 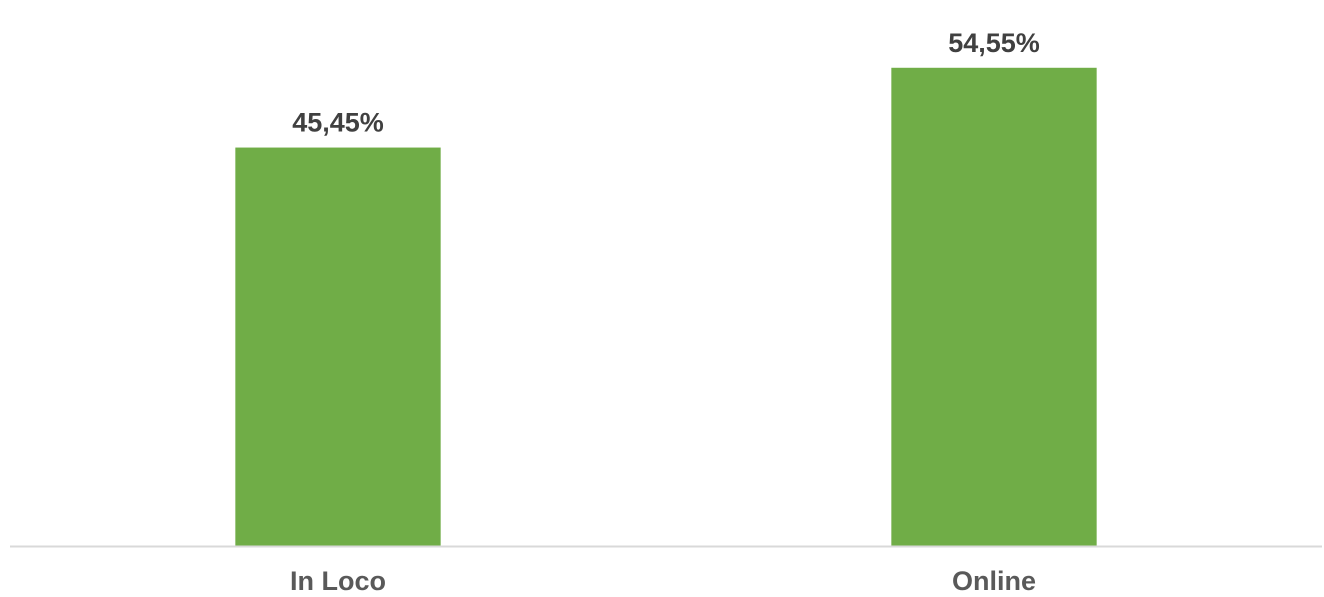 I want to click on x-tick-label-1: Online, so click(x=994, y=581).